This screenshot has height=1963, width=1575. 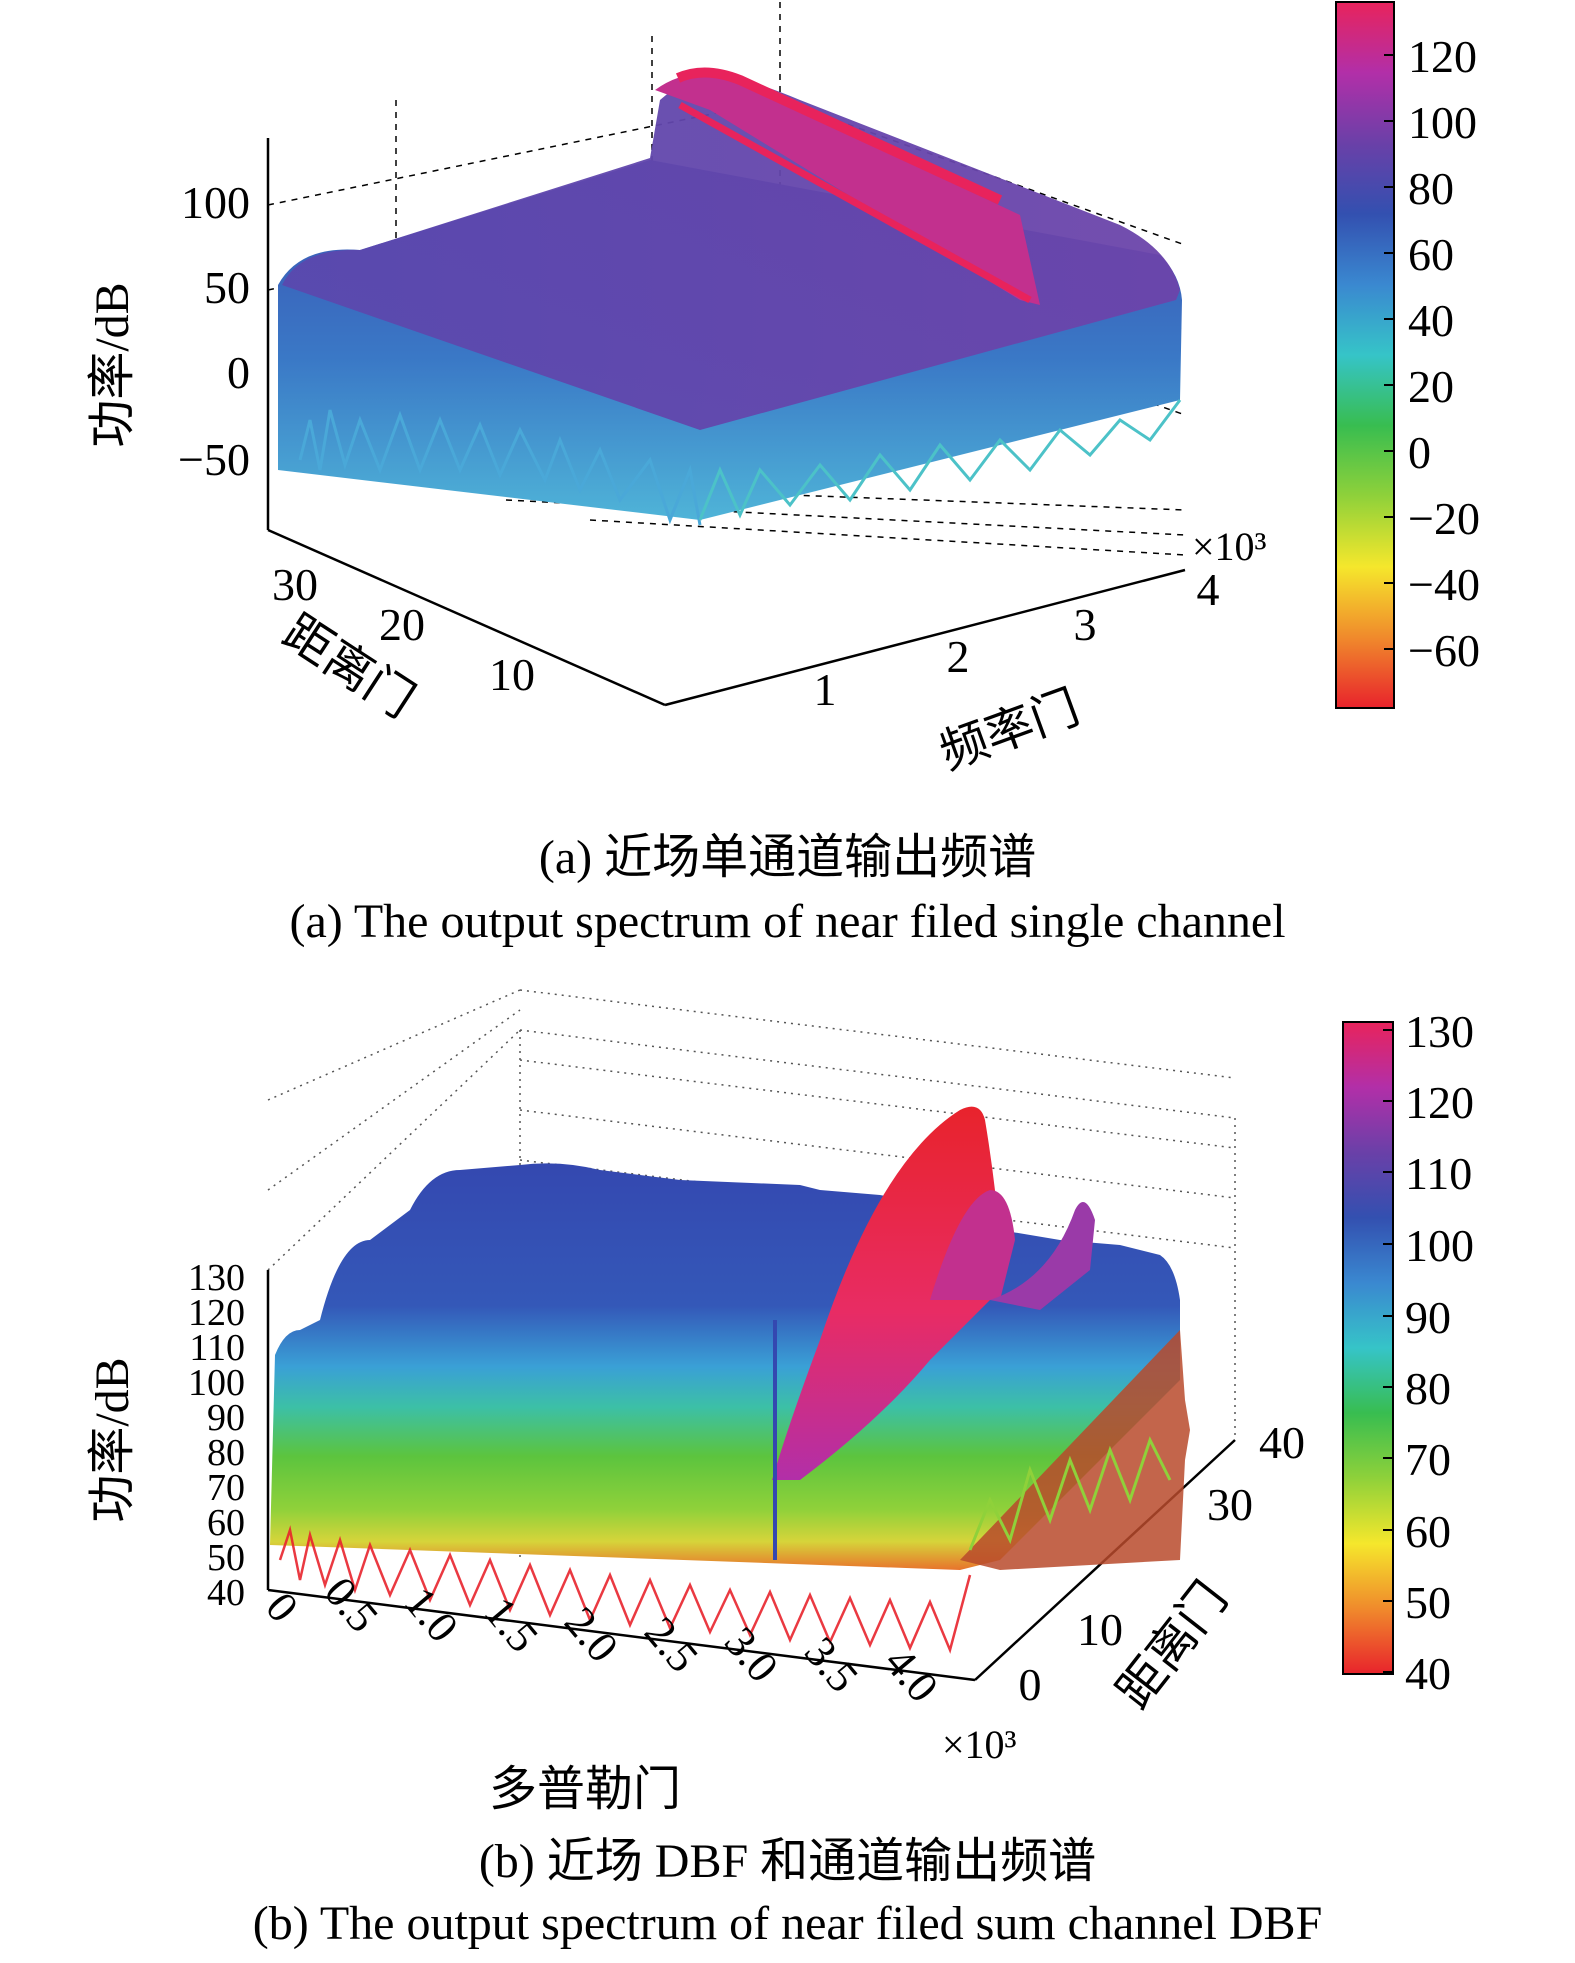 I want to click on chart-b-ztick: 50, so click(x=226, y=1558).